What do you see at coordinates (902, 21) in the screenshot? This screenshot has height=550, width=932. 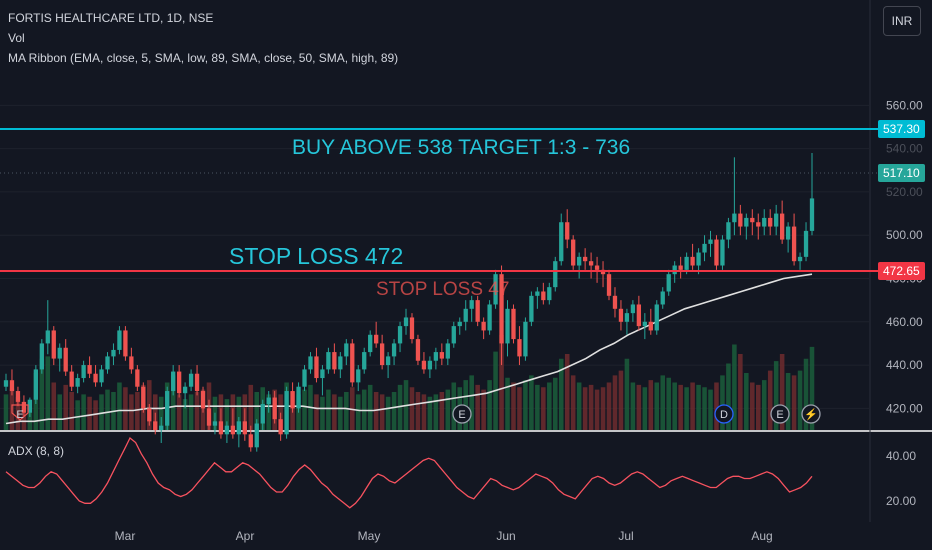 I see `currency-button: INR` at bounding box center [902, 21].